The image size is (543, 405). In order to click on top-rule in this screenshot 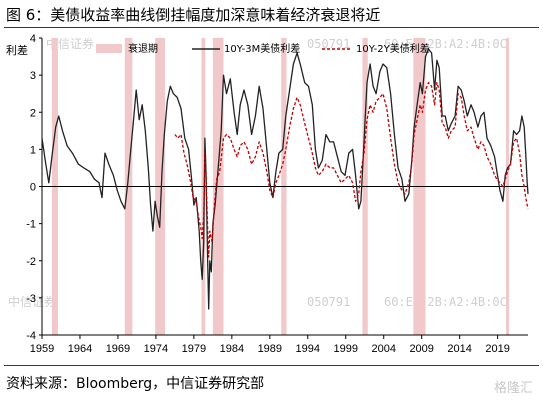, I will do `click(271, 27)`.